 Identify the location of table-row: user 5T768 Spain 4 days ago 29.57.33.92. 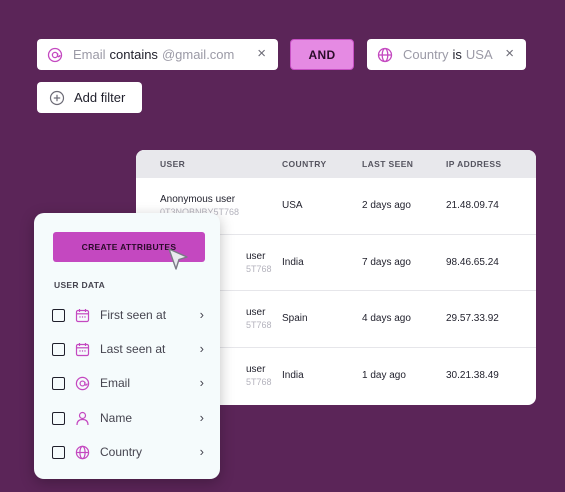
(336, 319).